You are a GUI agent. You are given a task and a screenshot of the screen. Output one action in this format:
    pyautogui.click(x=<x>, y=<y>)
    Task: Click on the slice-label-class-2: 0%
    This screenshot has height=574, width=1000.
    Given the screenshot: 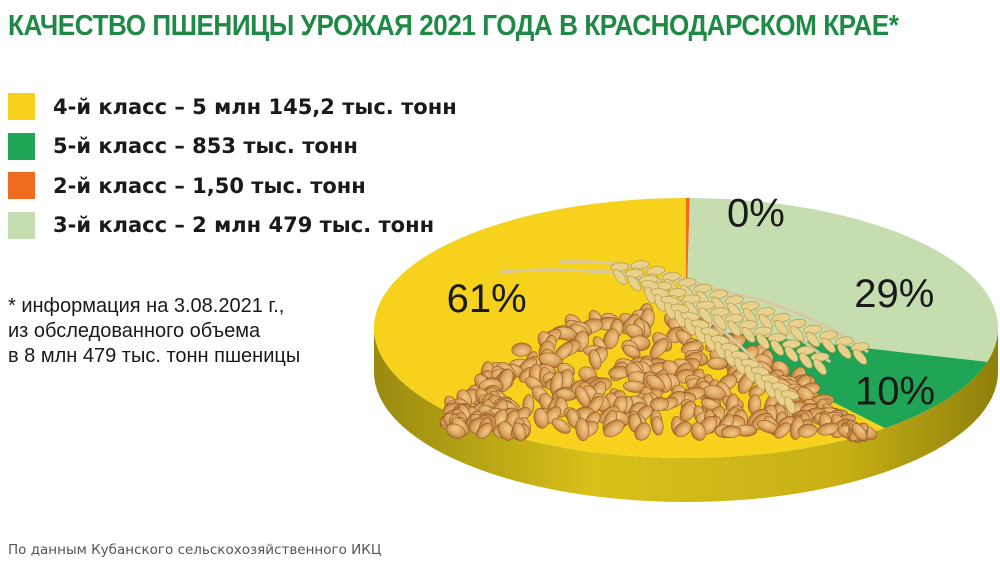 What is the action you would take?
    pyautogui.click(x=756, y=213)
    